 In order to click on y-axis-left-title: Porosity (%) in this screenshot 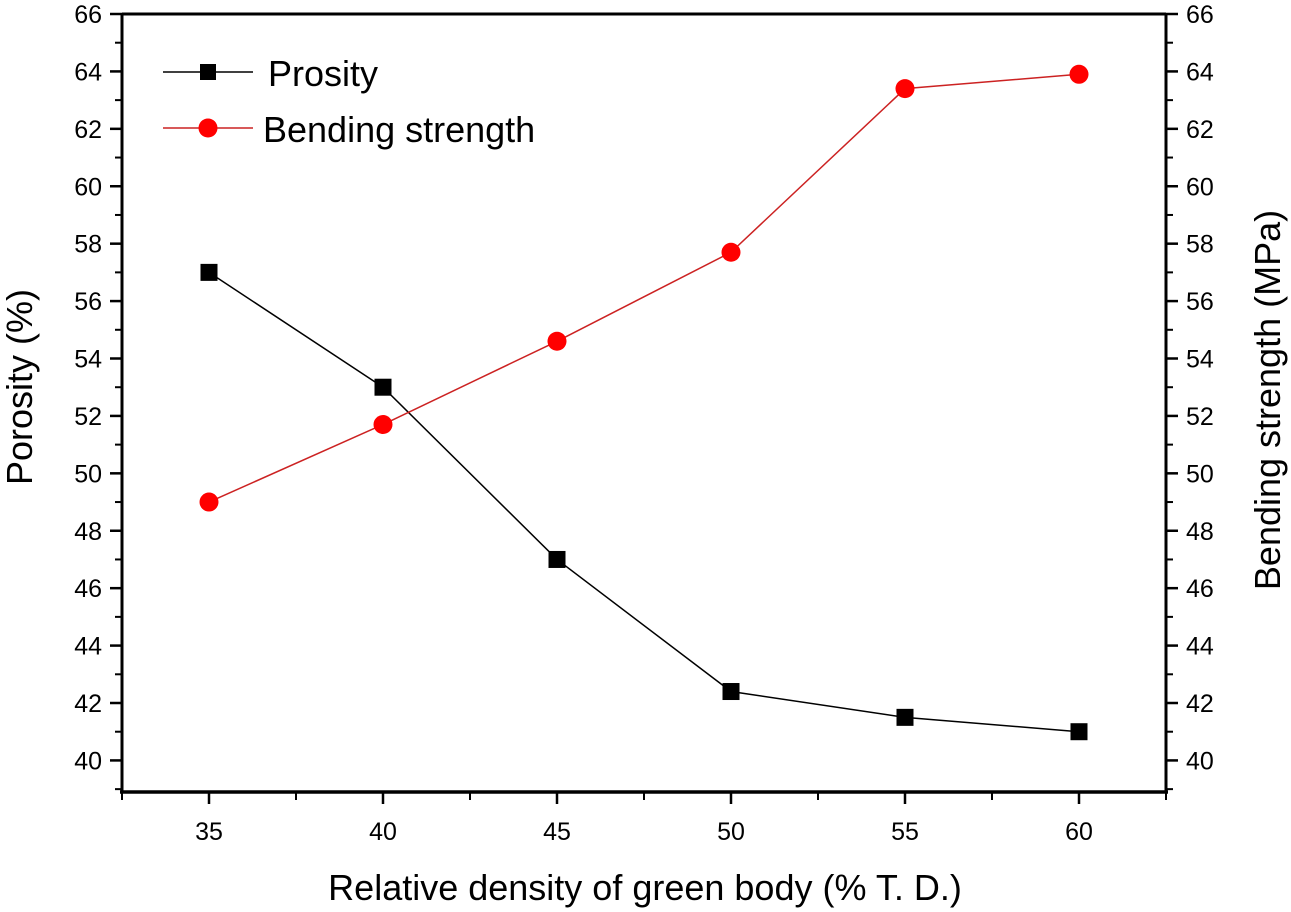, I will do `click(20, 387)`.